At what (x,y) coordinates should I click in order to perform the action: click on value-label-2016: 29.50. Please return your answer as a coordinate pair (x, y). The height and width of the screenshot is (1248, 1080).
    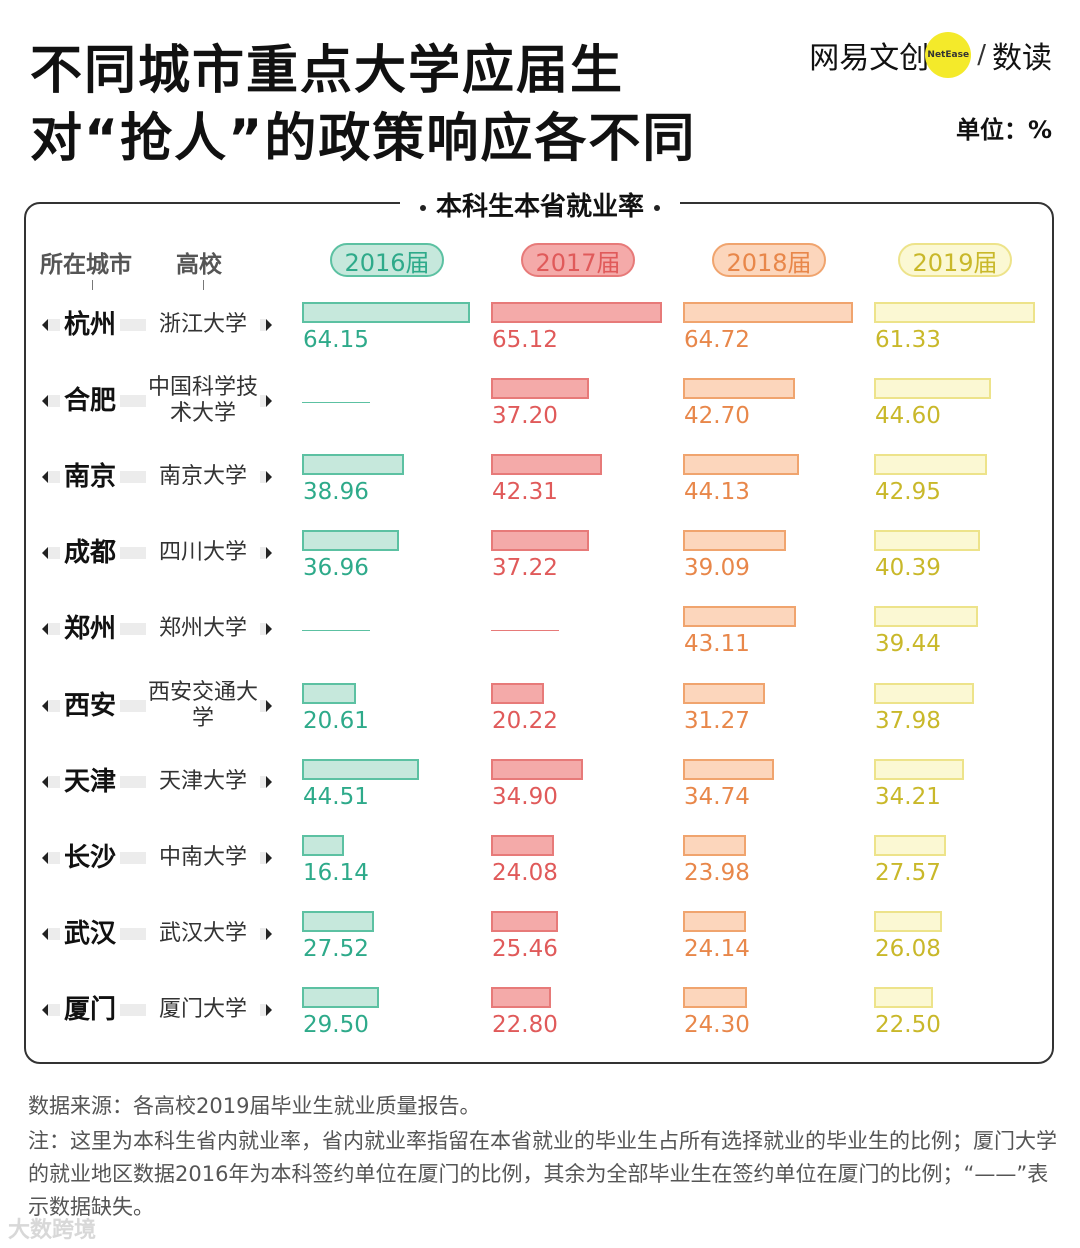
    Looking at the image, I should click on (336, 1024).